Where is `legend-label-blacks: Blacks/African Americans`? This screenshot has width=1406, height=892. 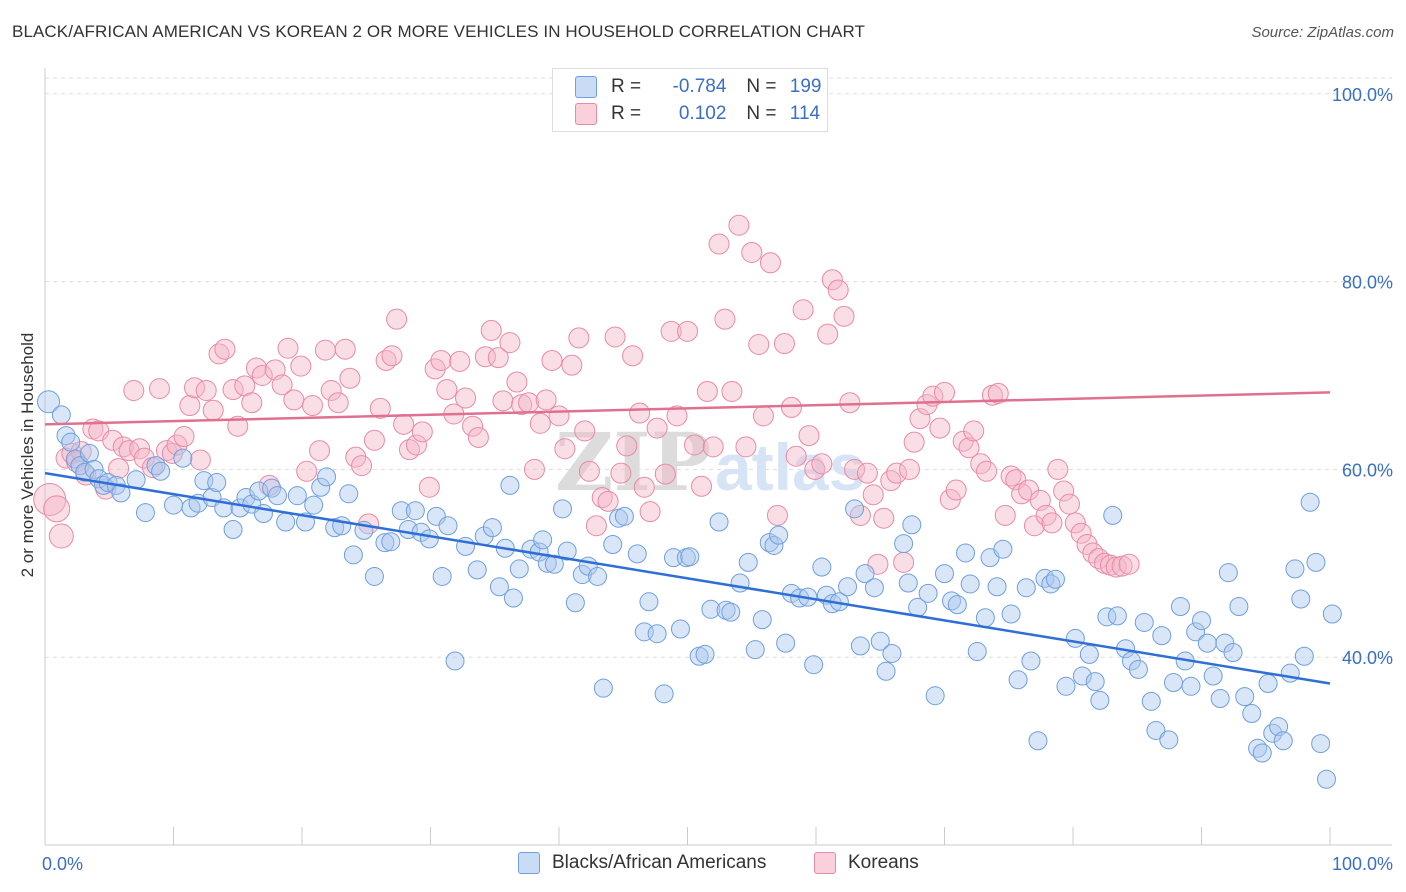 legend-label-blacks: Blacks/African Americans is located at coordinates (659, 862).